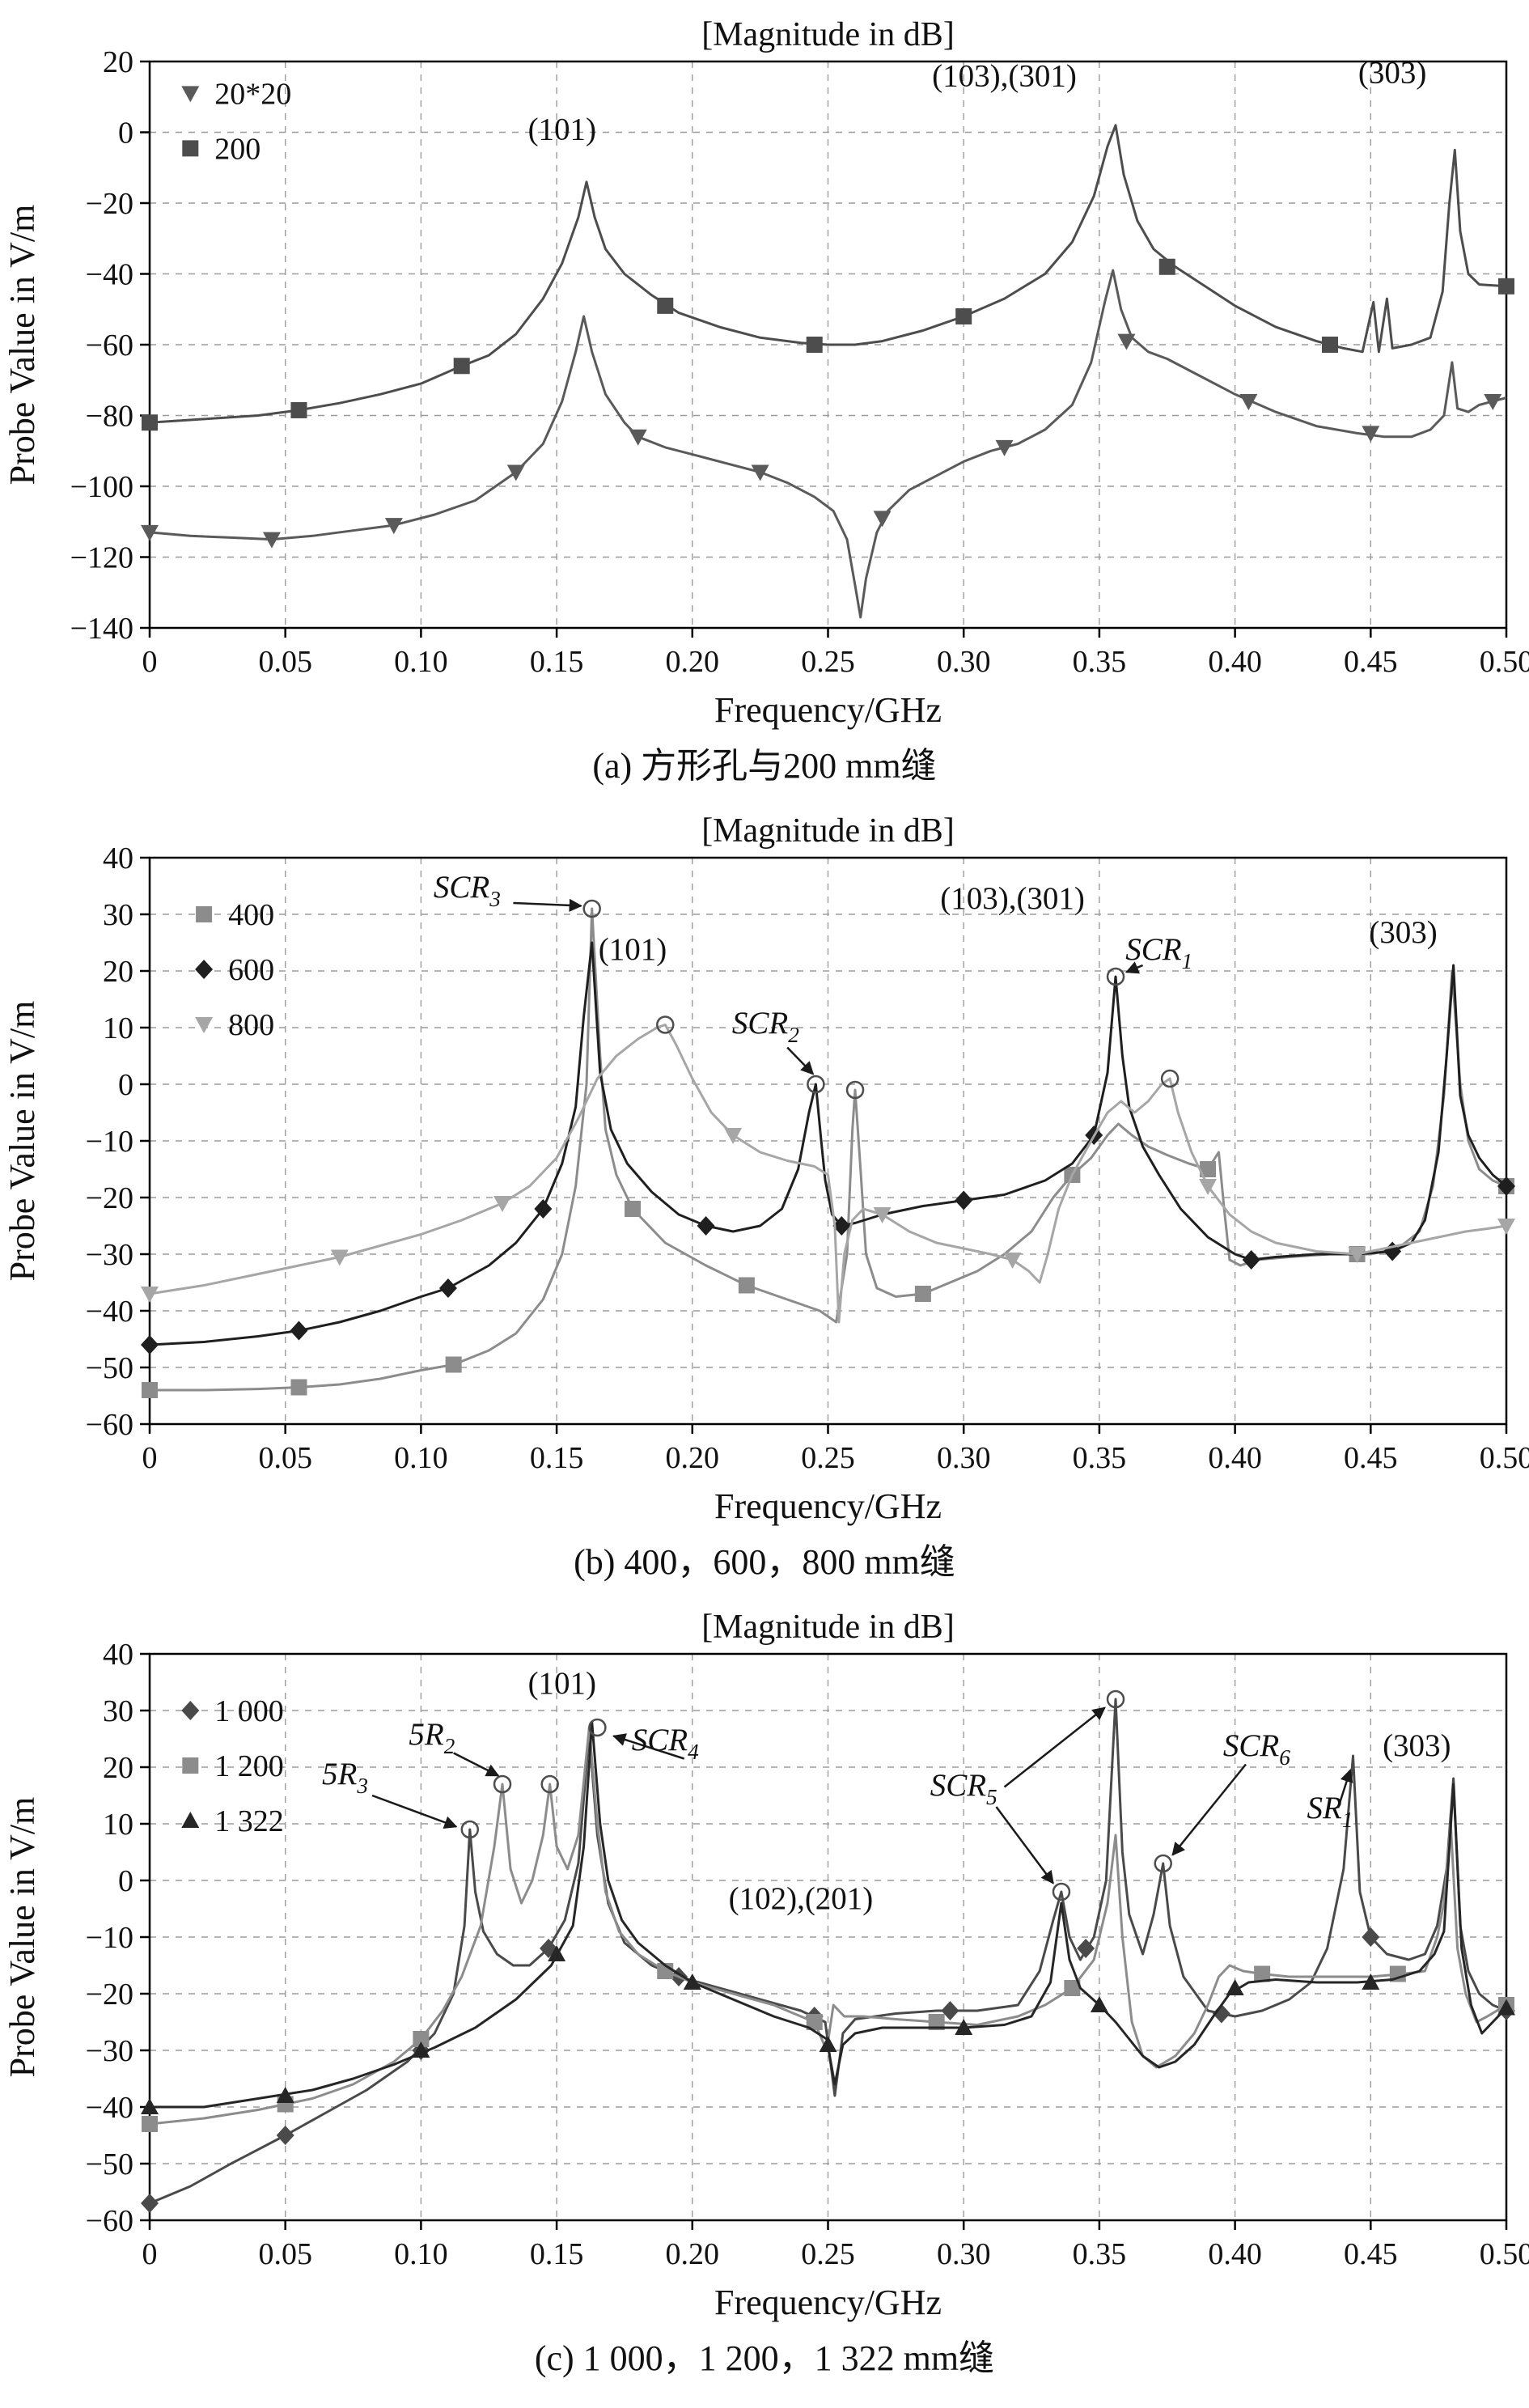 The width and height of the screenshot is (1529, 2408). I want to click on legend: 400 600 800, so click(235, 970).